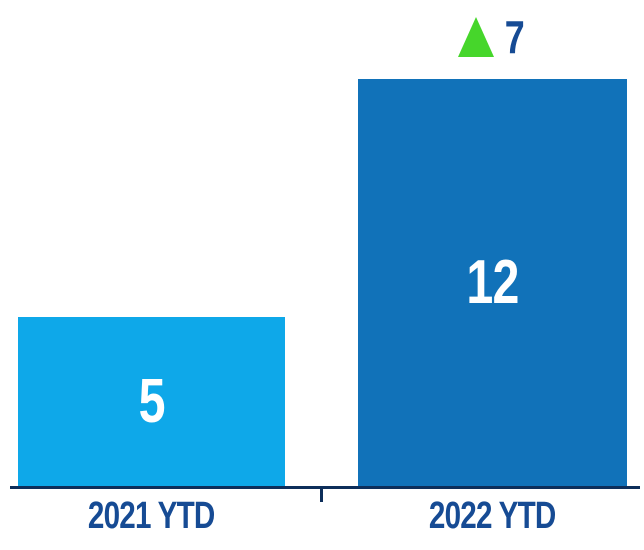 The image size is (644, 550). I want to click on up-triangle-icon, so click(476, 37).